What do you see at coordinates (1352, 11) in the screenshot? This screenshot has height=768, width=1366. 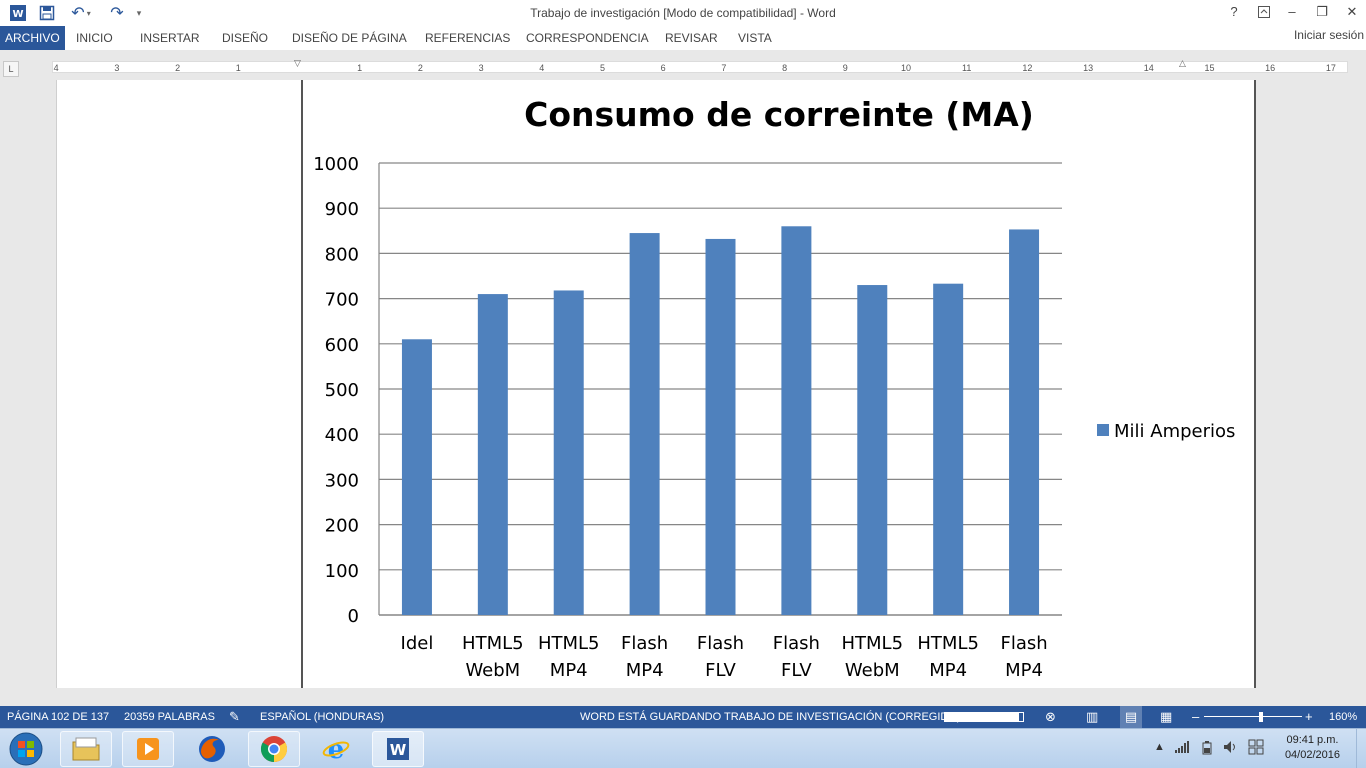 I see `close-button: ✕` at bounding box center [1352, 11].